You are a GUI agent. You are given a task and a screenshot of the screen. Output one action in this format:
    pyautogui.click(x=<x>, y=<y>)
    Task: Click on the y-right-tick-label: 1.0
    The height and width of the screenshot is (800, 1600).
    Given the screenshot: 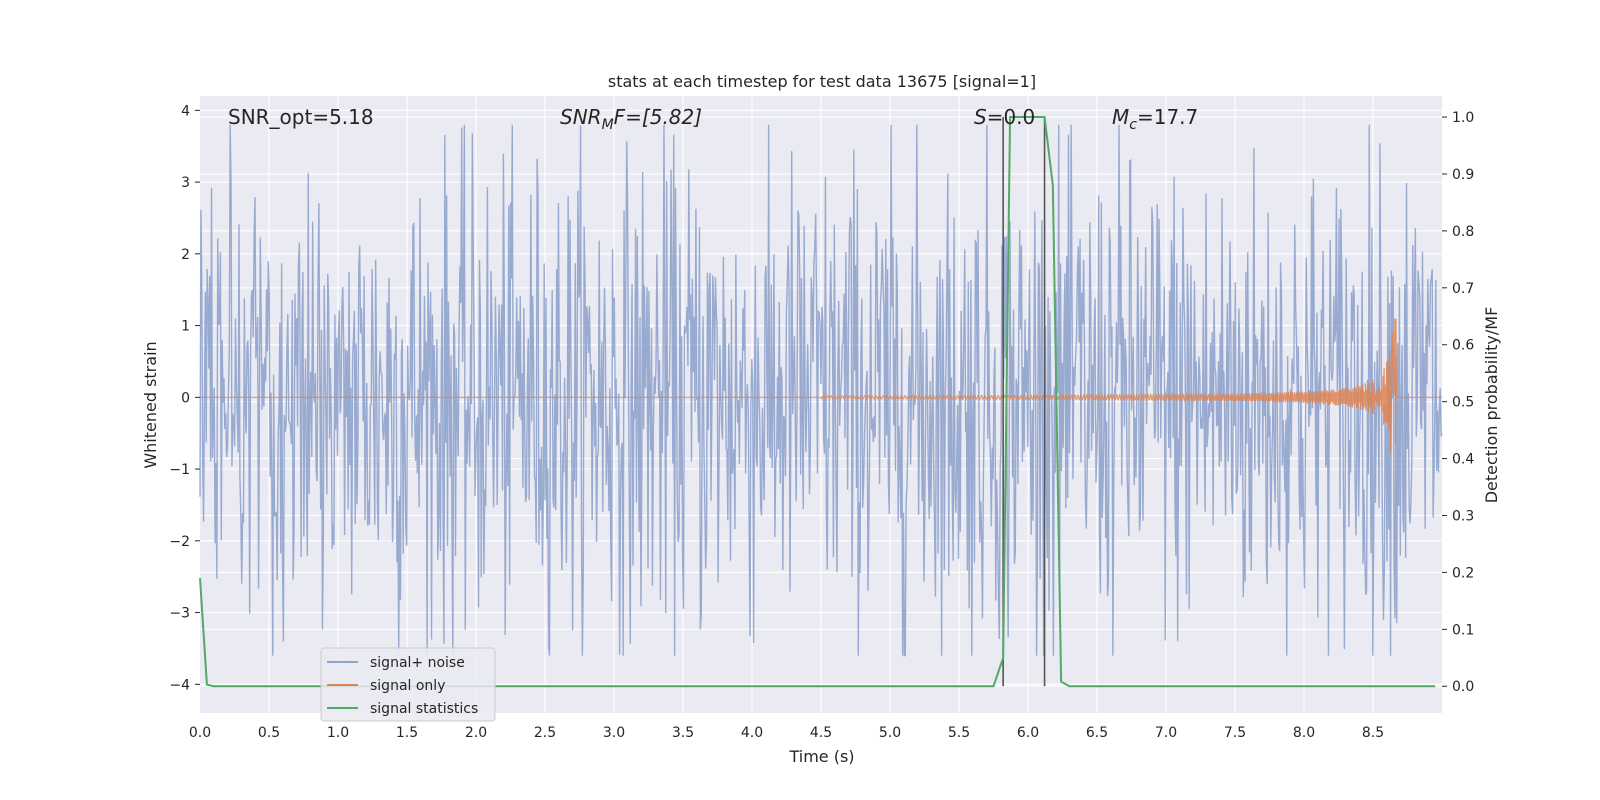 What is the action you would take?
    pyautogui.click(x=1463, y=118)
    